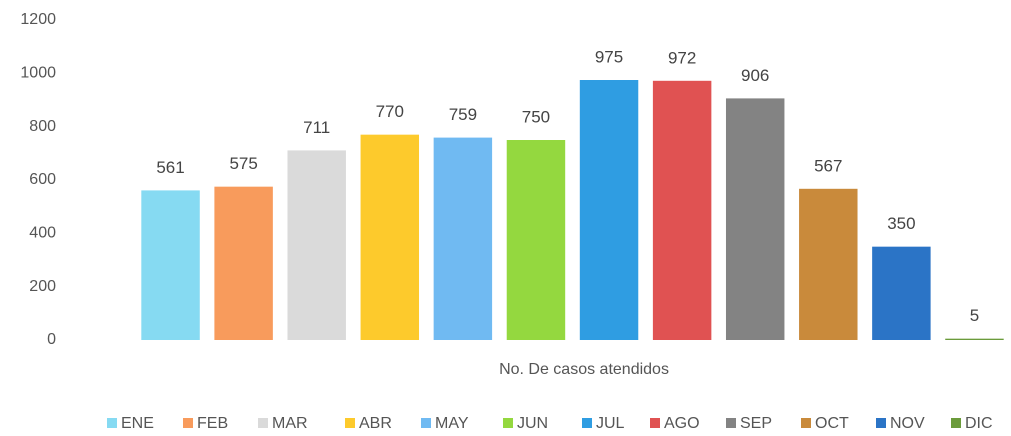 The image size is (1011, 436). What do you see at coordinates (974, 315) in the screenshot?
I see `data-label: 5` at bounding box center [974, 315].